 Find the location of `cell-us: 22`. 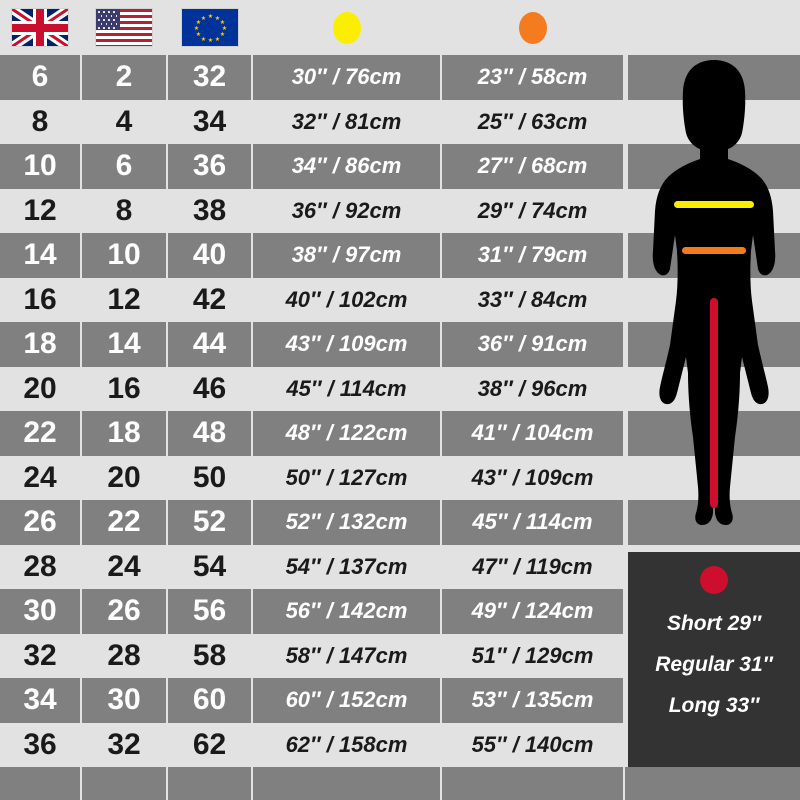

cell-us: 22 is located at coordinates (124, 522).